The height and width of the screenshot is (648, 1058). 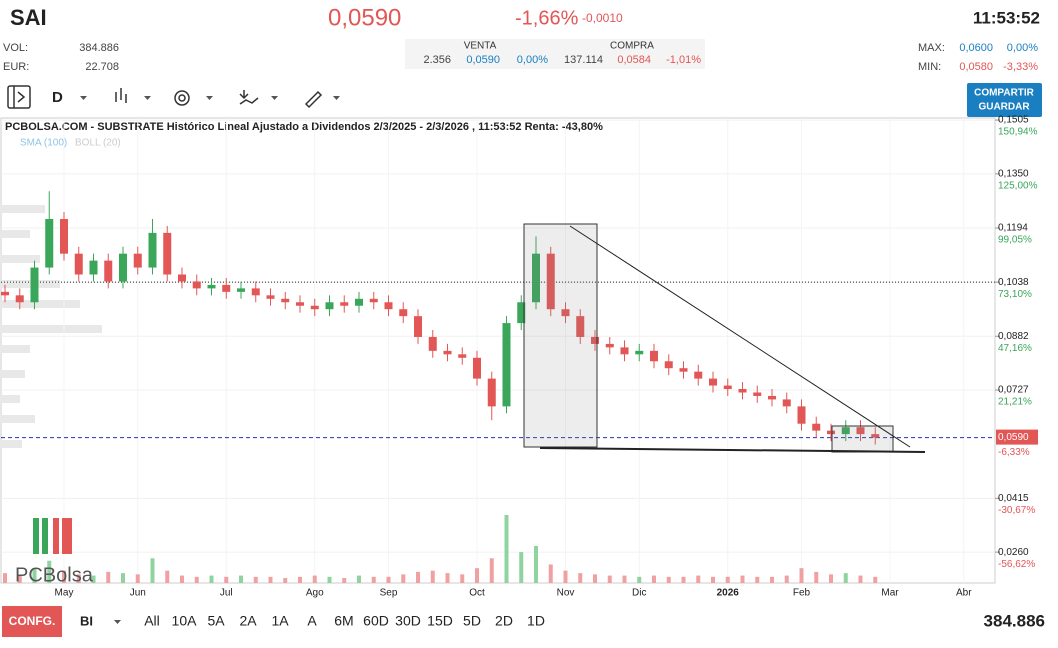 I want to click on y-tick-label: 0,0727, so click(x=1013, y=390).